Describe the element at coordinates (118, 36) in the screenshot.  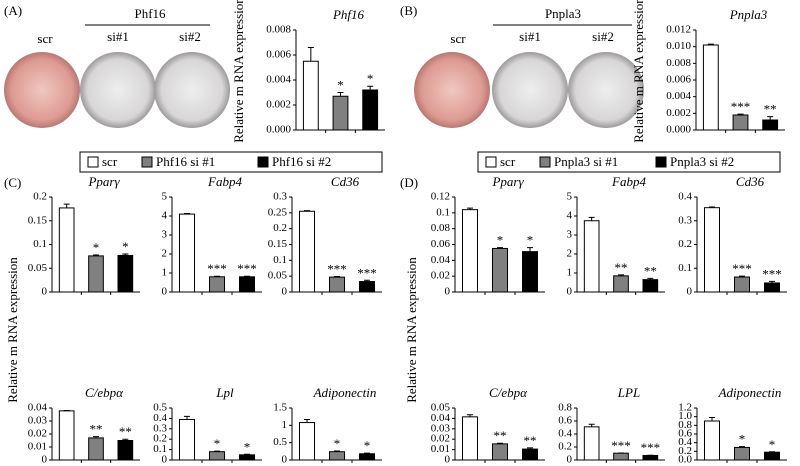
I see `dish-label: si#1` at that location.